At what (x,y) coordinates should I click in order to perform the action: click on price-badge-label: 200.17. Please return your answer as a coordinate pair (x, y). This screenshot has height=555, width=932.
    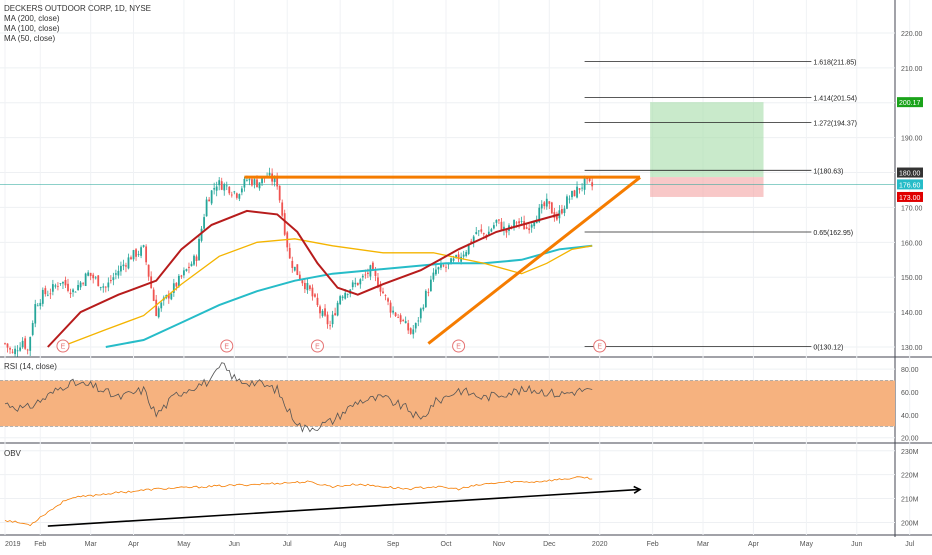
    Looking at the image, I should click on (910, 103).